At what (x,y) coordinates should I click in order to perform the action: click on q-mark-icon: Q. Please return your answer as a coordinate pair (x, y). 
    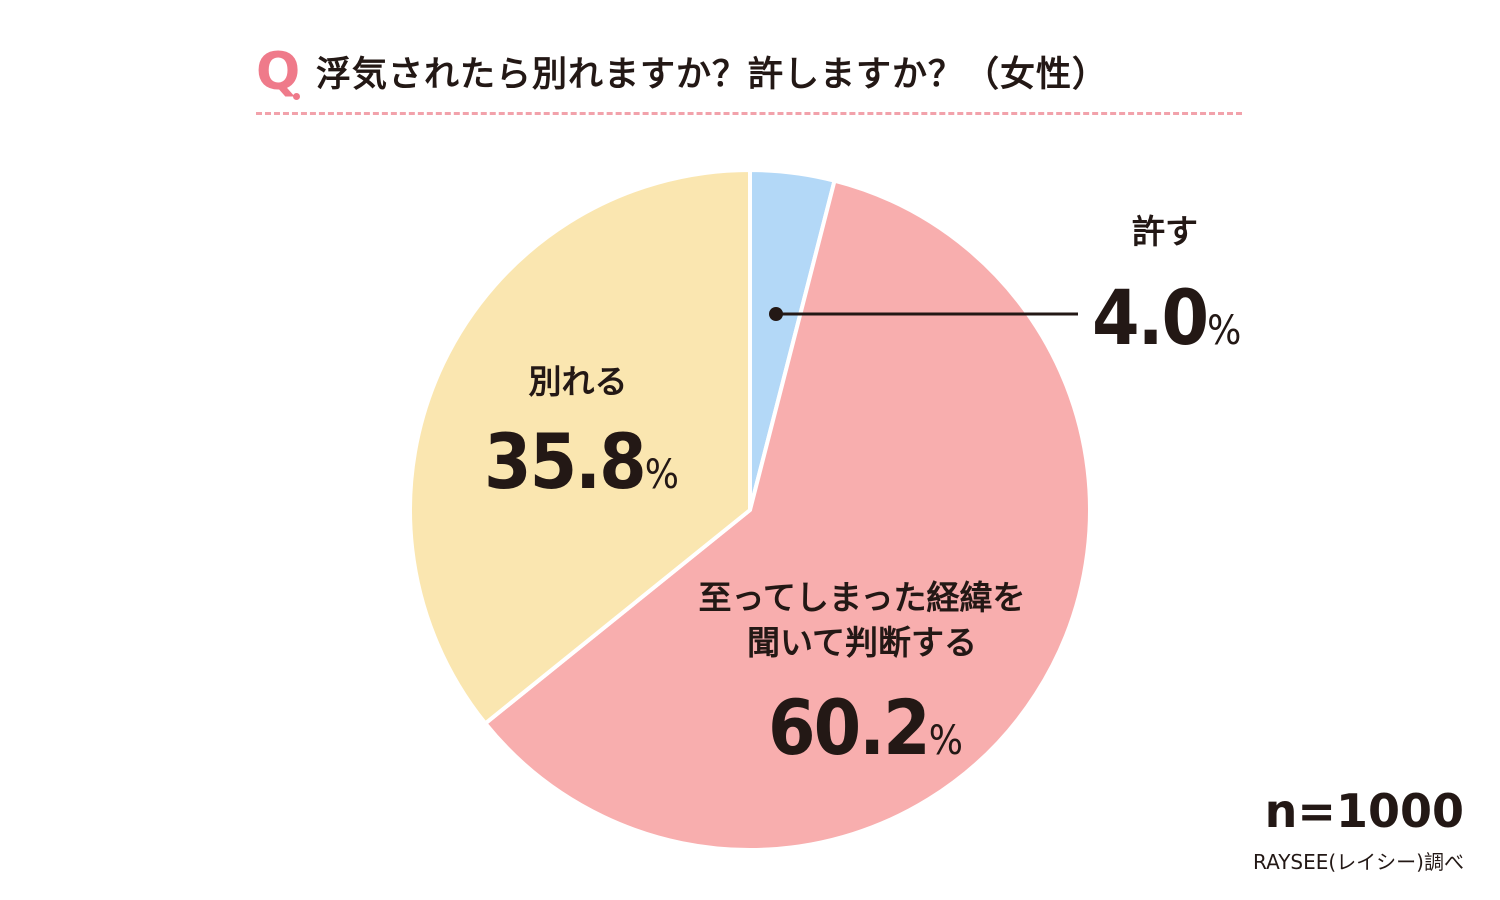
    Looking at the image, I should click on (278, 72).